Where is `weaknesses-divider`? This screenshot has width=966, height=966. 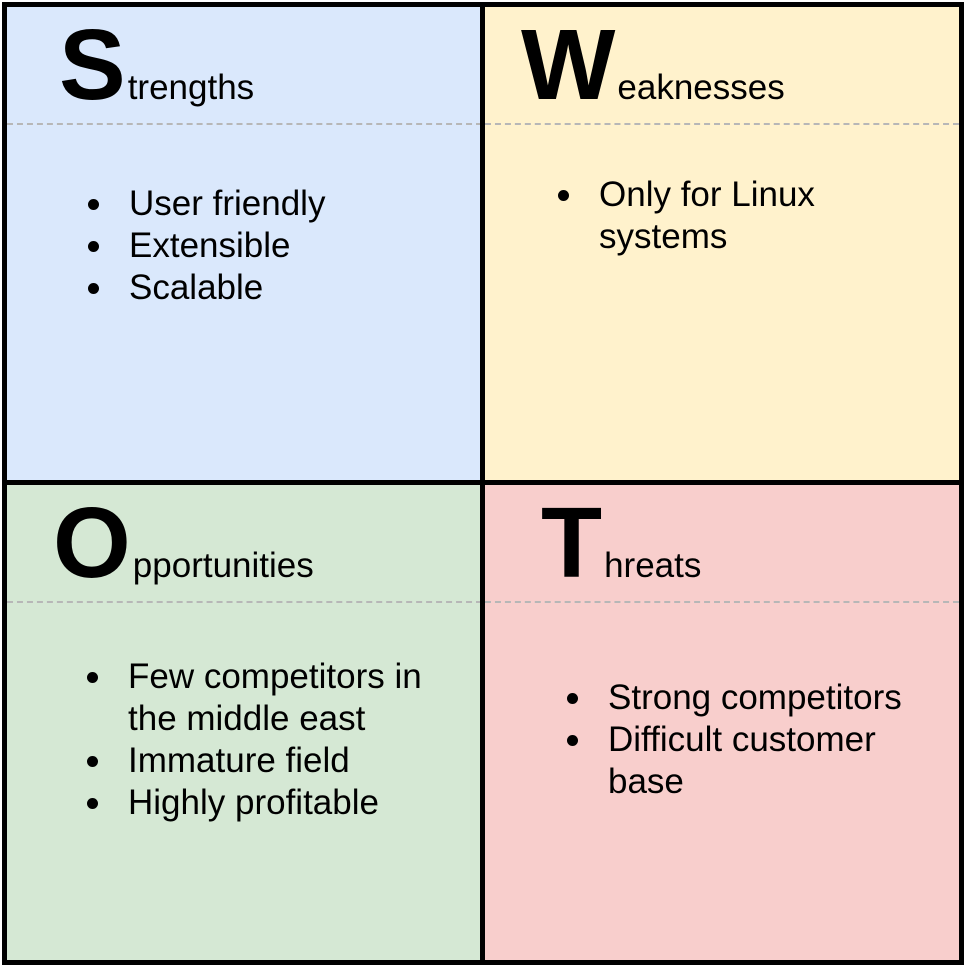
weaknesses-divider is located at coordinates (722, 124).